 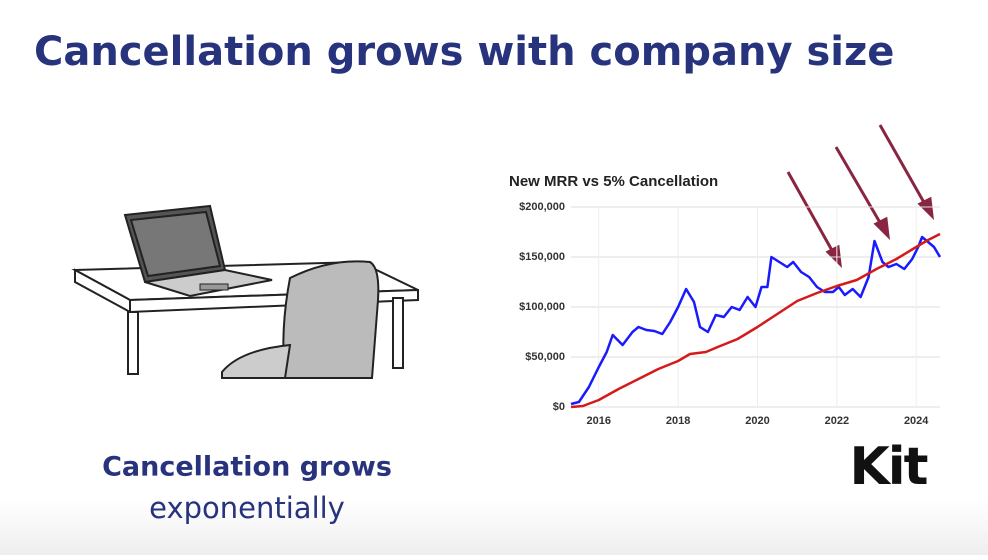 I want to click on x-tick-label: 2024, so click(x=916, y=421).